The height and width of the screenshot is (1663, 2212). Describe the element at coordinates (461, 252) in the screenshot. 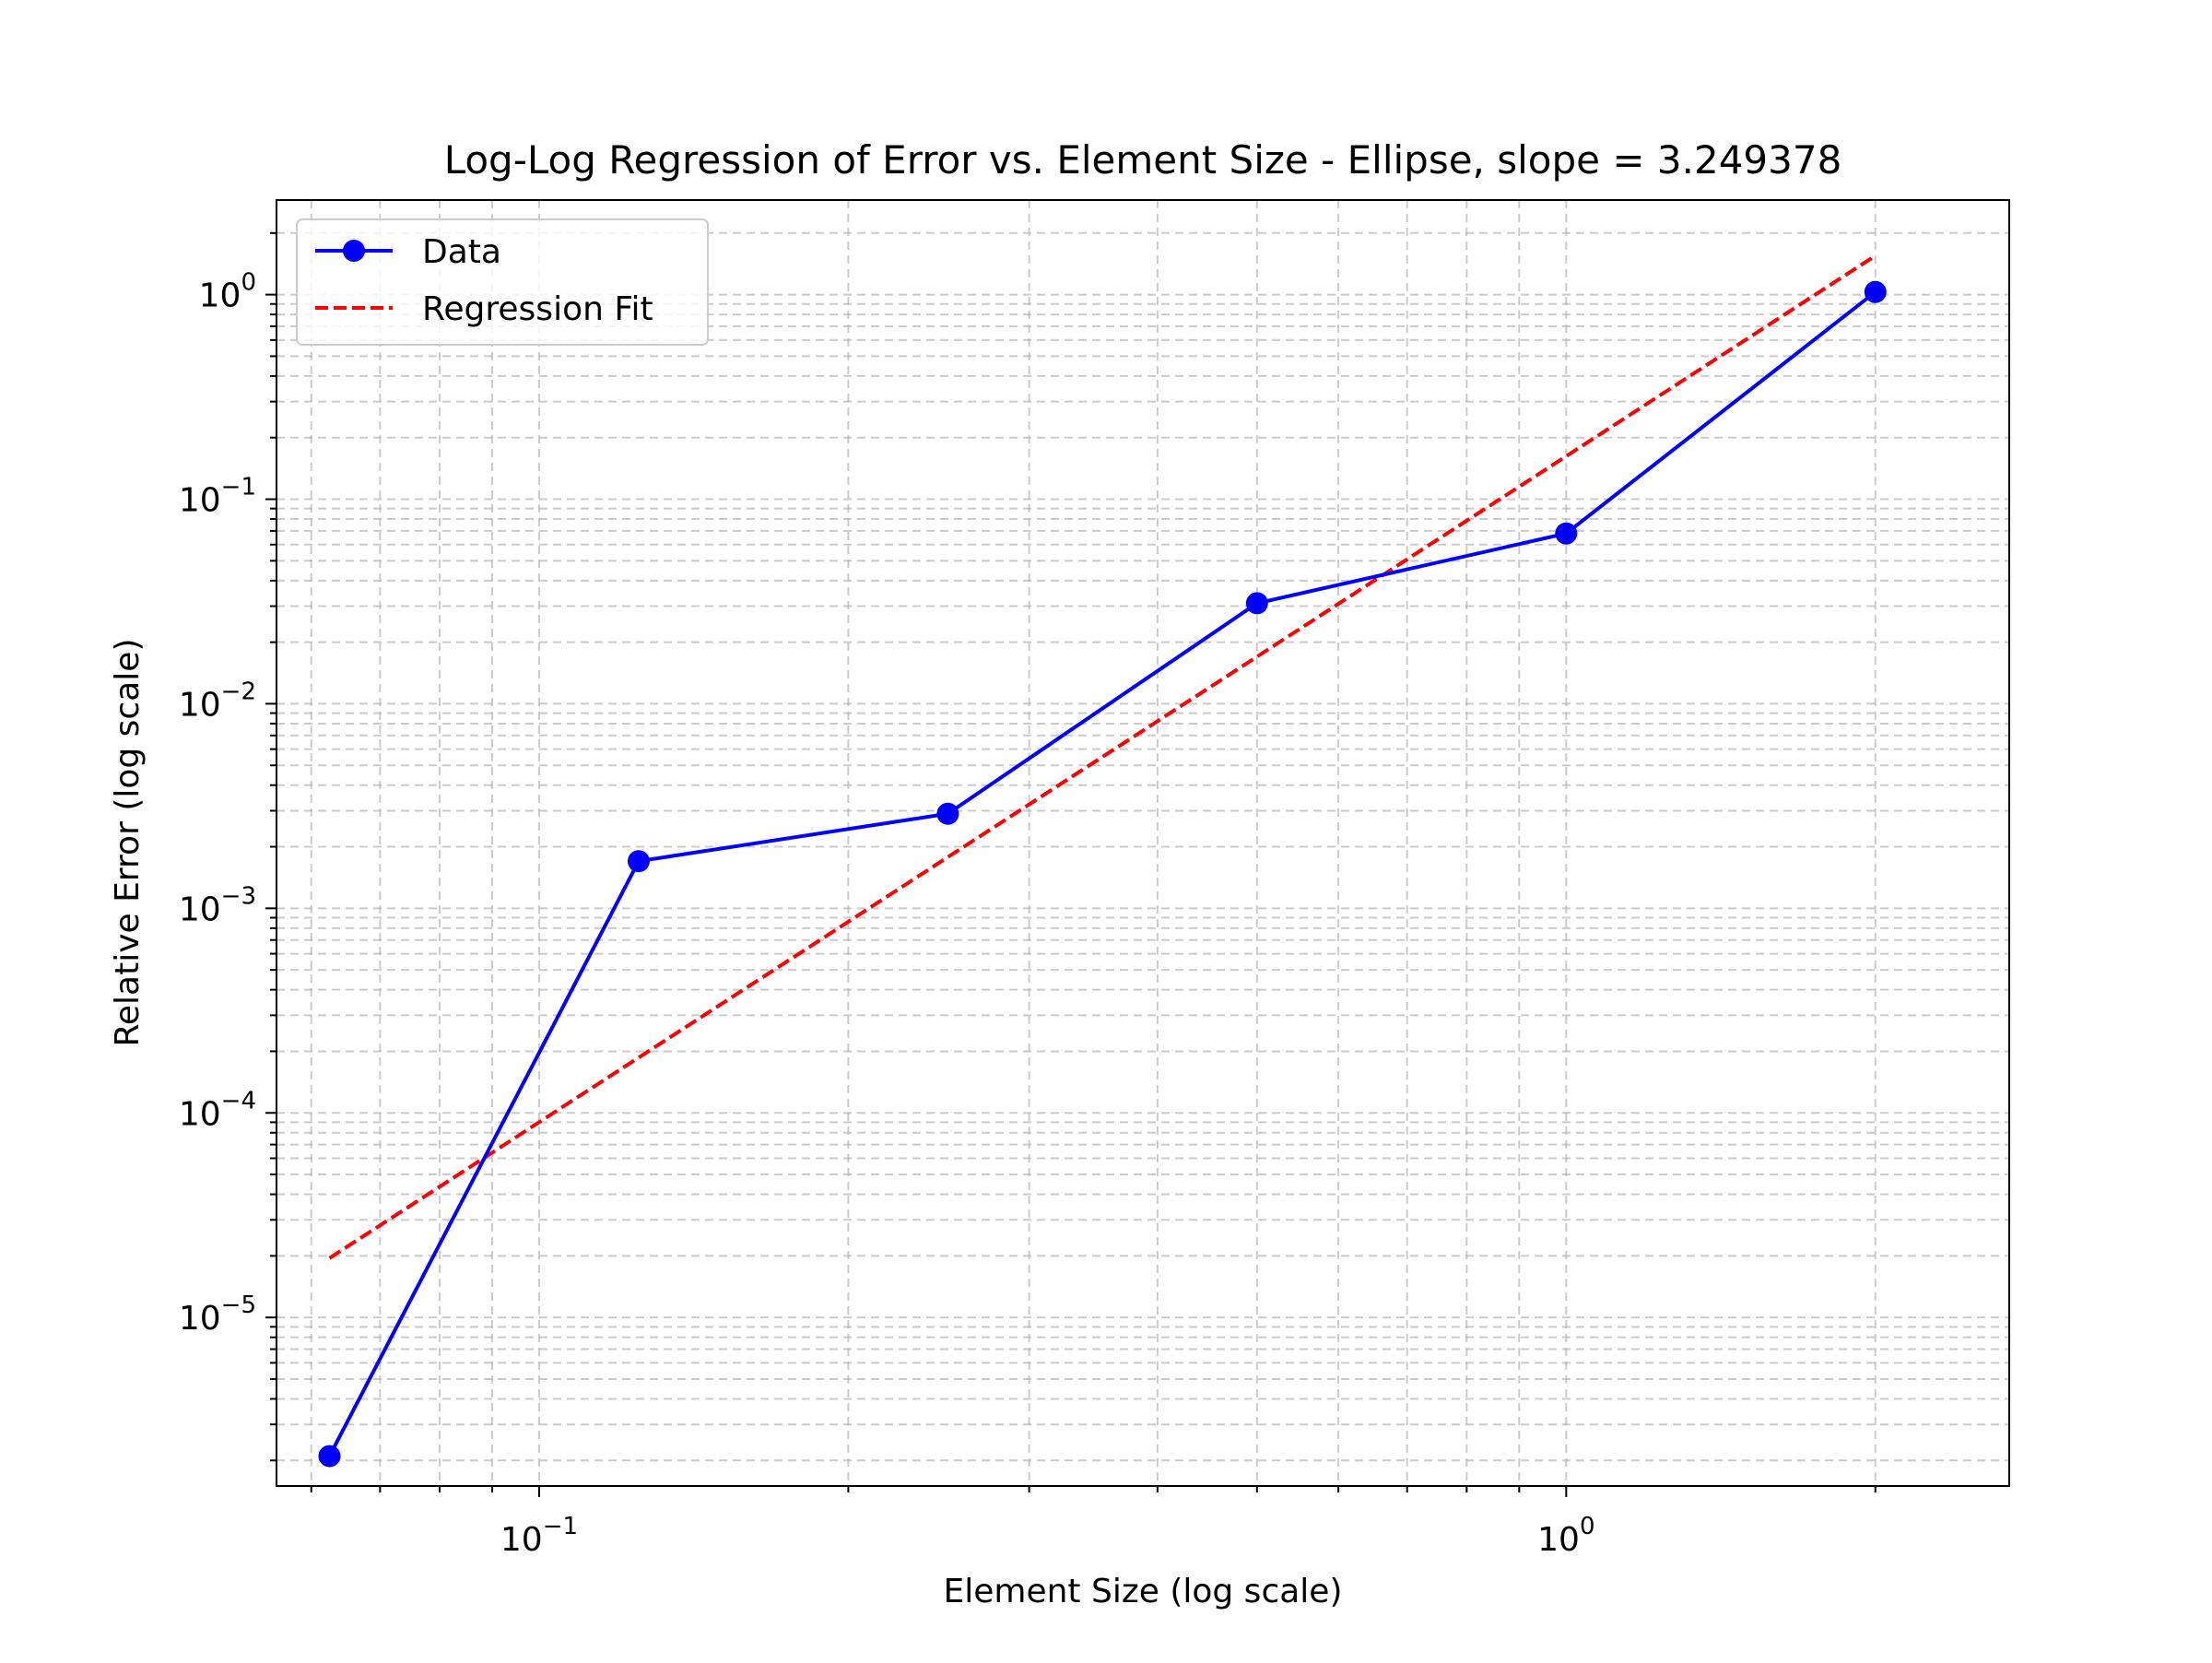

I see `legend-data-label: Data` at that location.